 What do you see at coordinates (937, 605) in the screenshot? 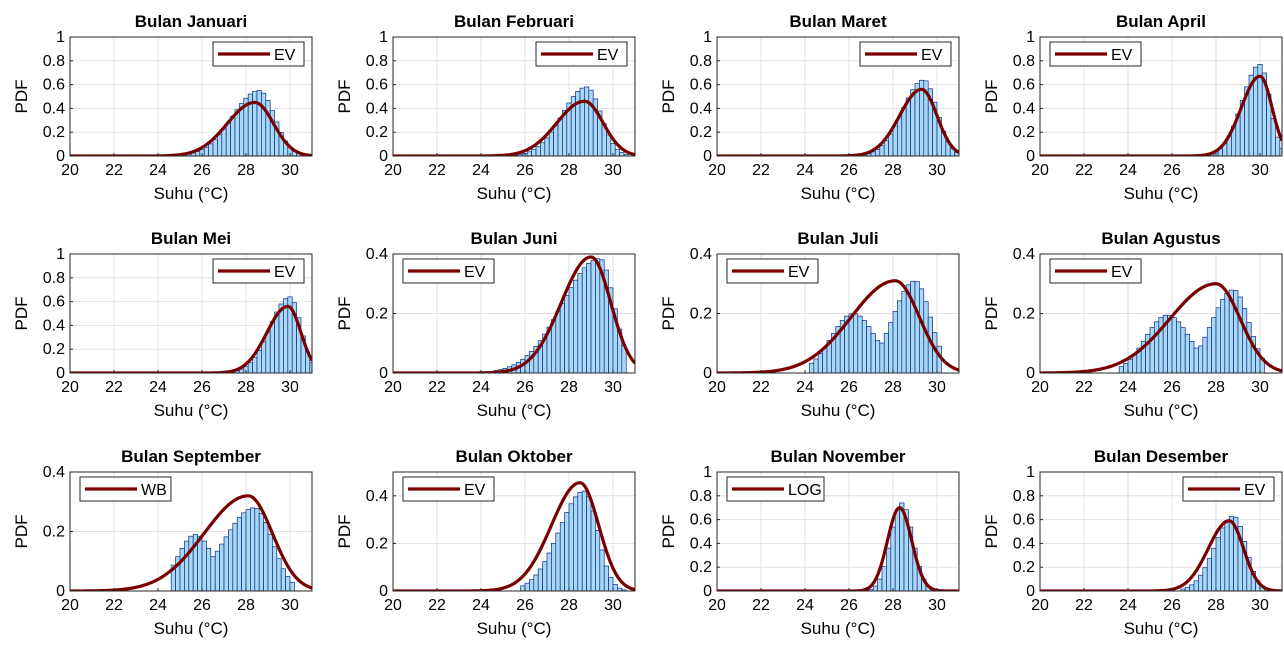
I see `x-tick-label: 30` at bounding box center [937, 605].